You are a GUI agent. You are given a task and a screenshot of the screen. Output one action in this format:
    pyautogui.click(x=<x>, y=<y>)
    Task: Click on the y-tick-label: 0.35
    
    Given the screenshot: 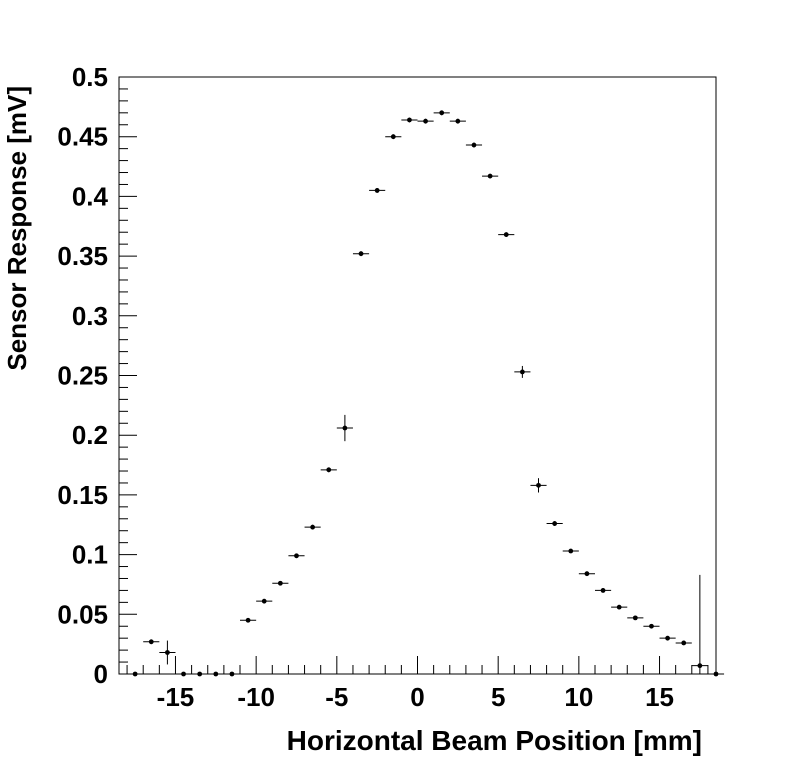 What is the action you would take?
    pyautogui.click(x=82, y=256)
    